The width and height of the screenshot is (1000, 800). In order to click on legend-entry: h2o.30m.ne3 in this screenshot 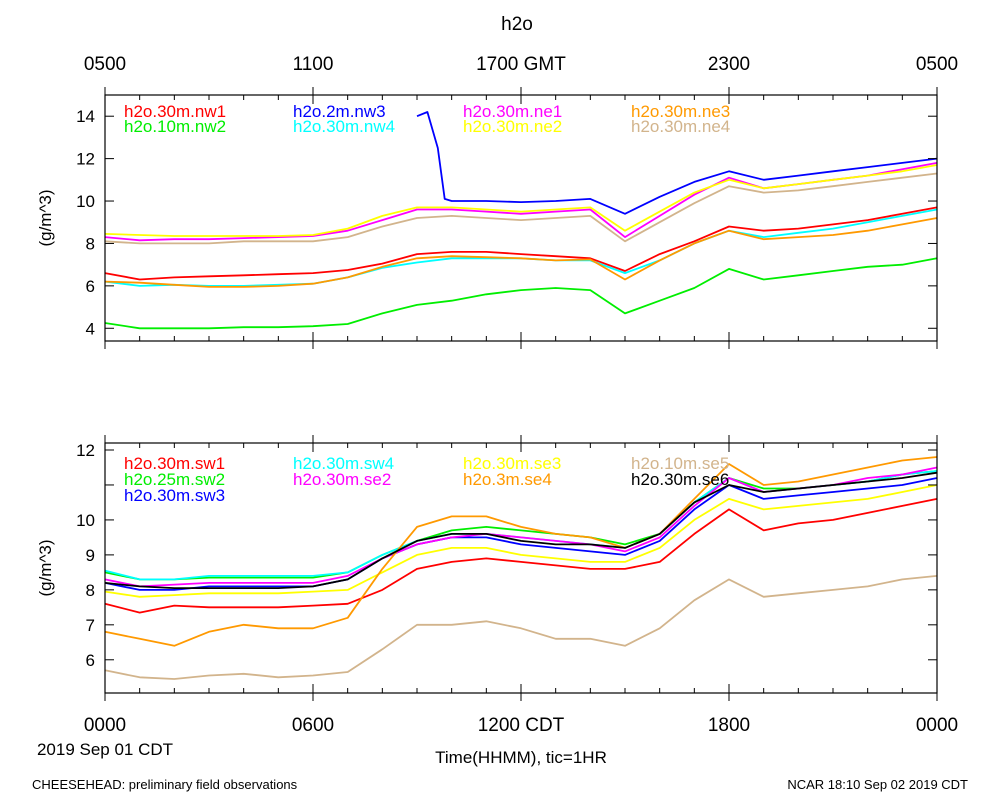, I will do `click(680, 111)`.